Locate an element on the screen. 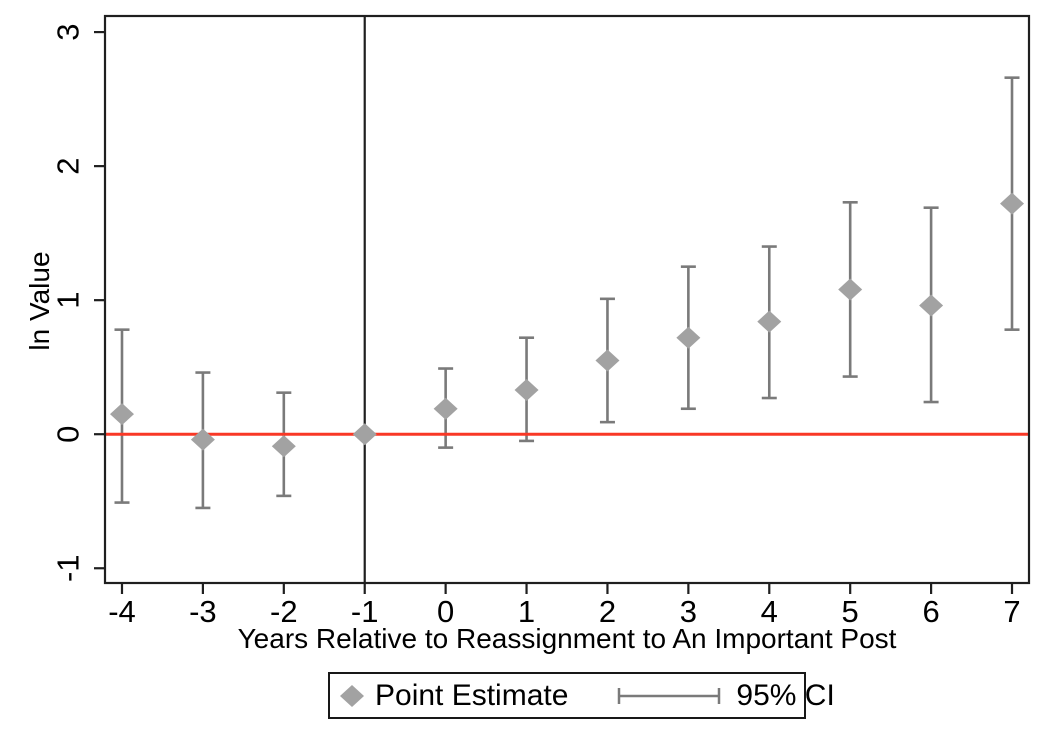  point-estimate-diamond-icon is located at coordinates (352, 695).